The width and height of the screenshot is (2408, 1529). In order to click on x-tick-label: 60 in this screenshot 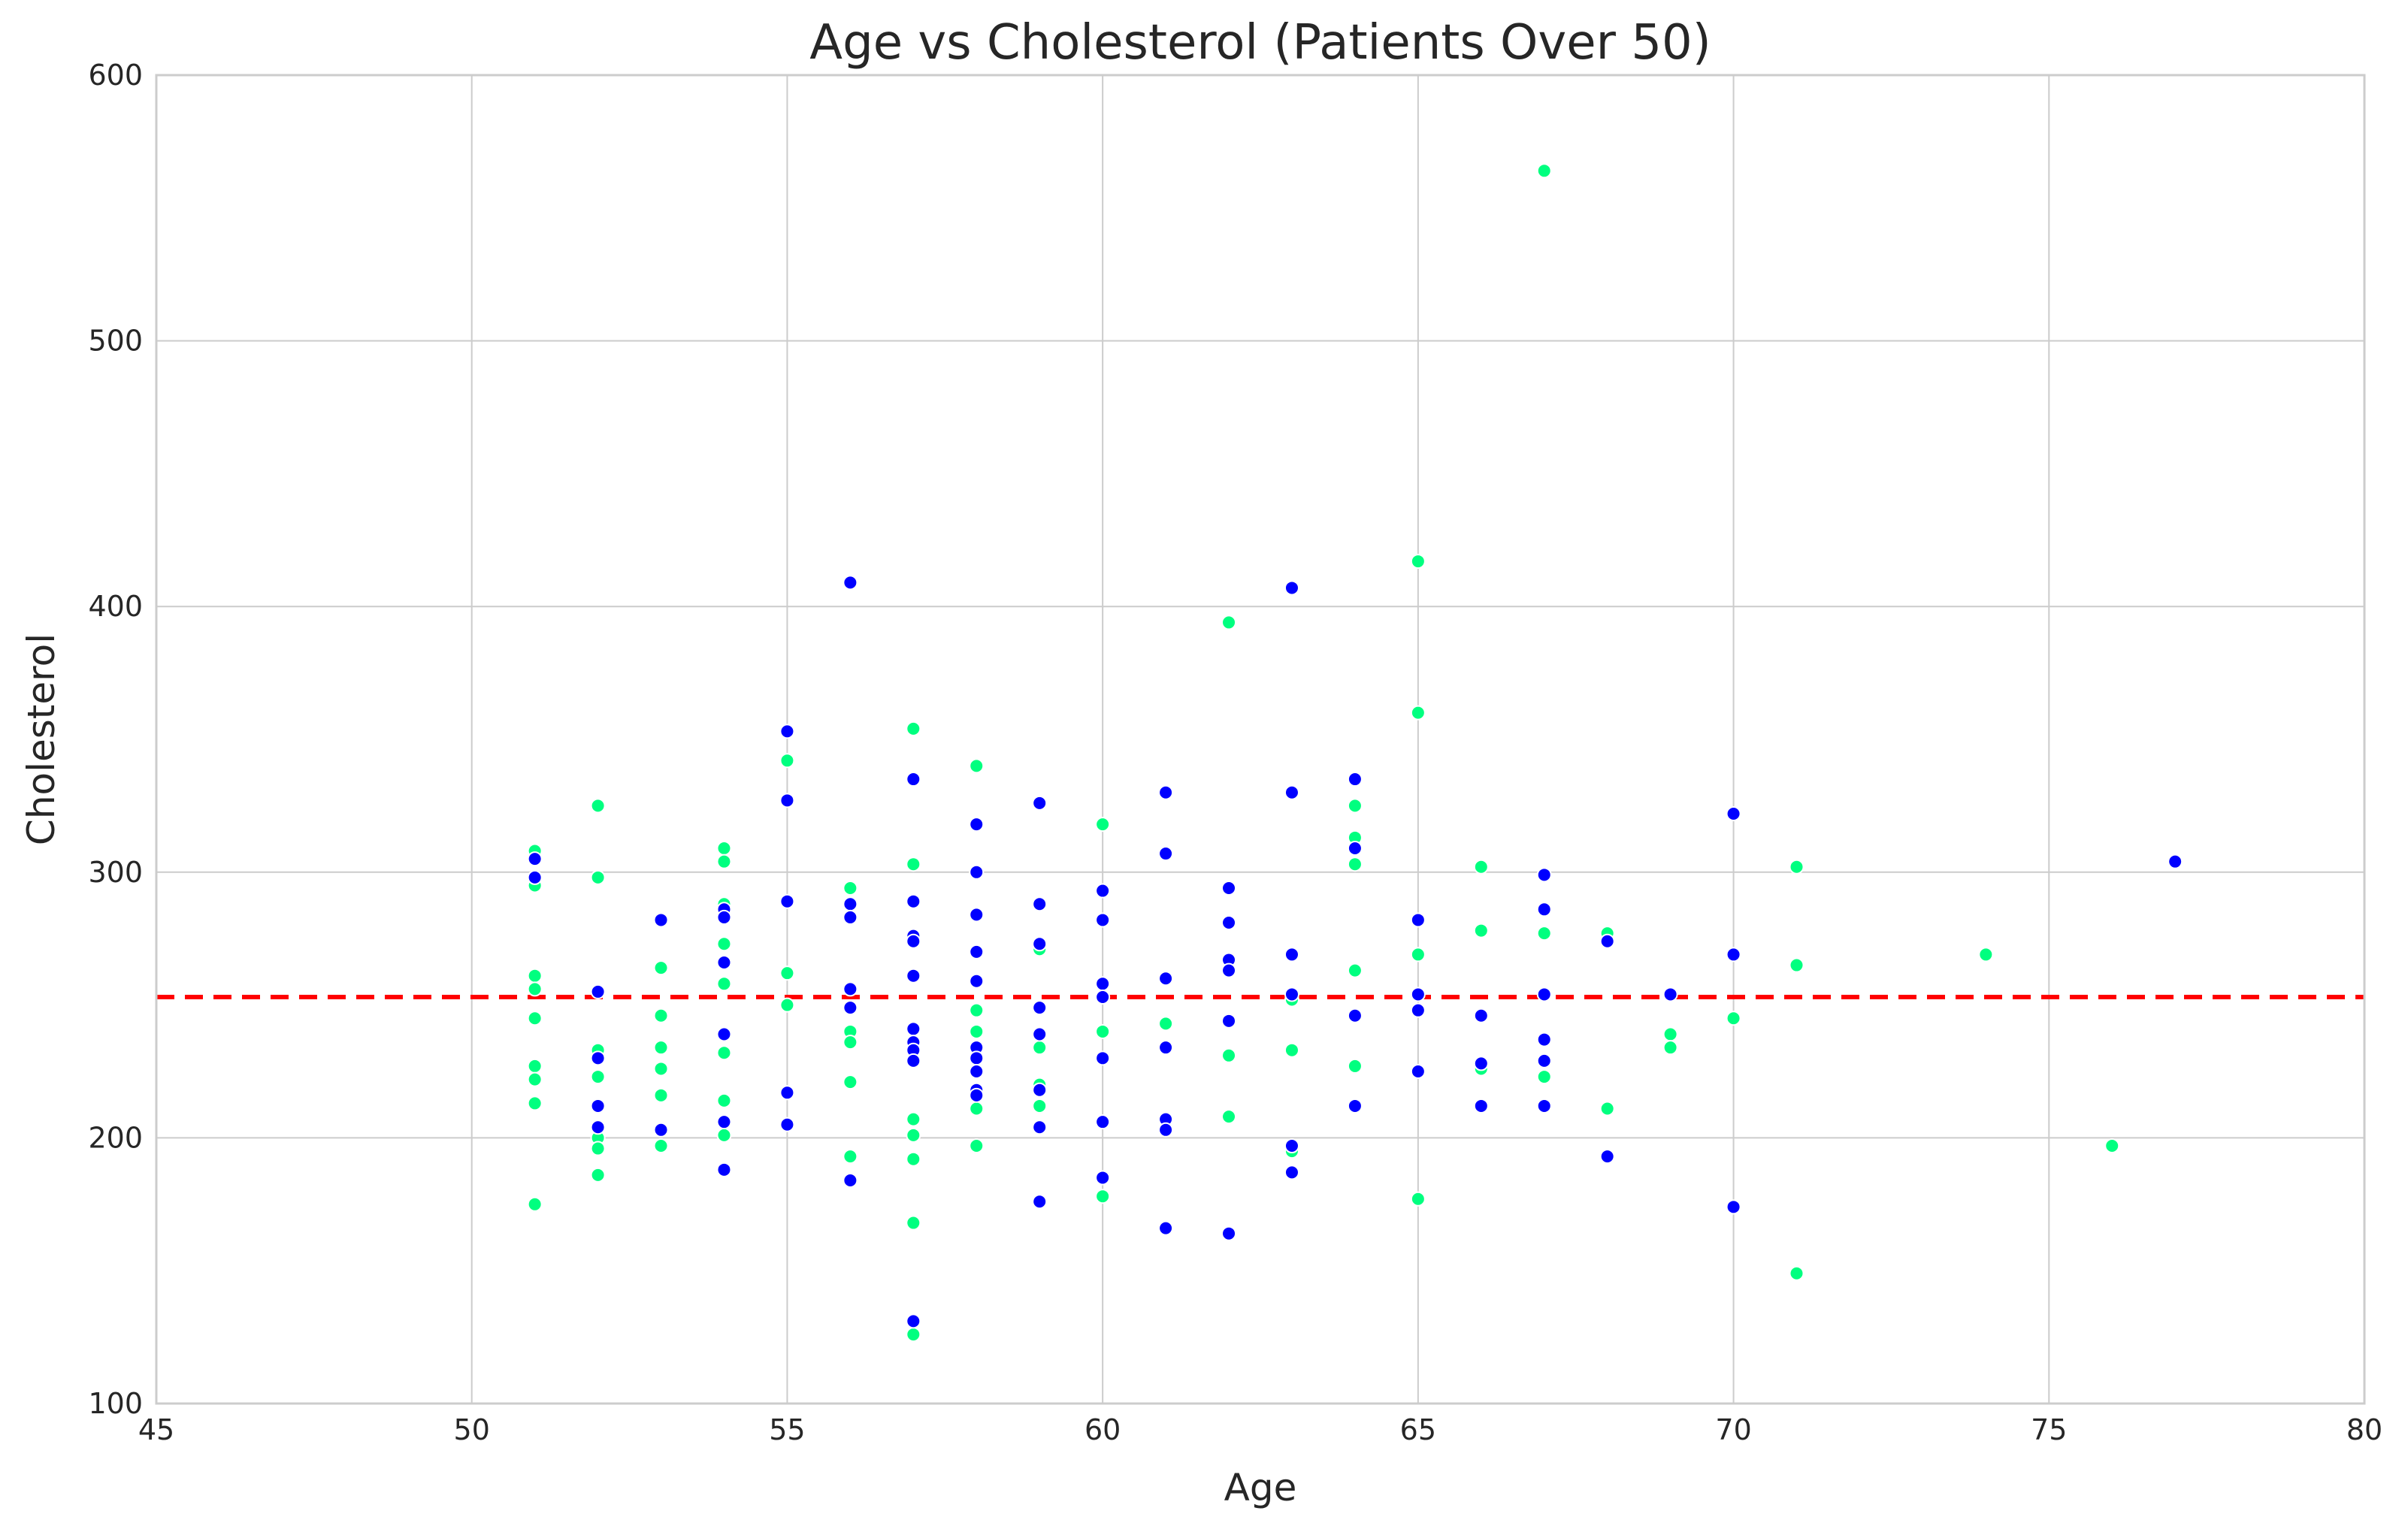, I will do `click(1103, 1429)`.